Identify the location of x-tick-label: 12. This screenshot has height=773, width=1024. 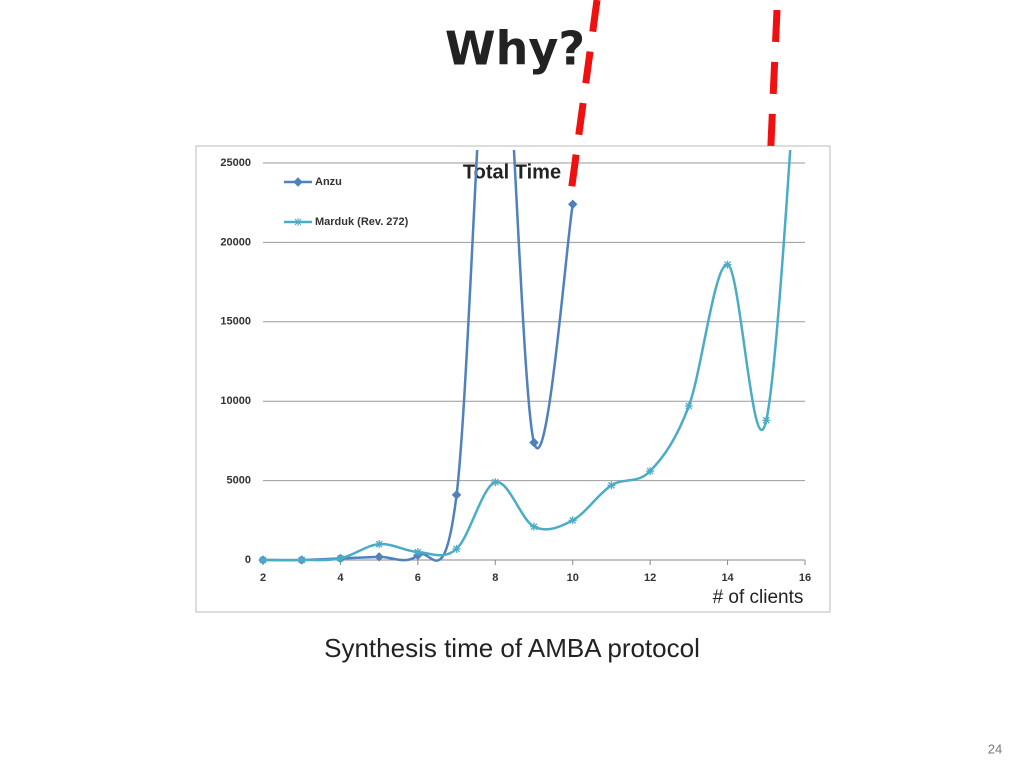
(650, 578).